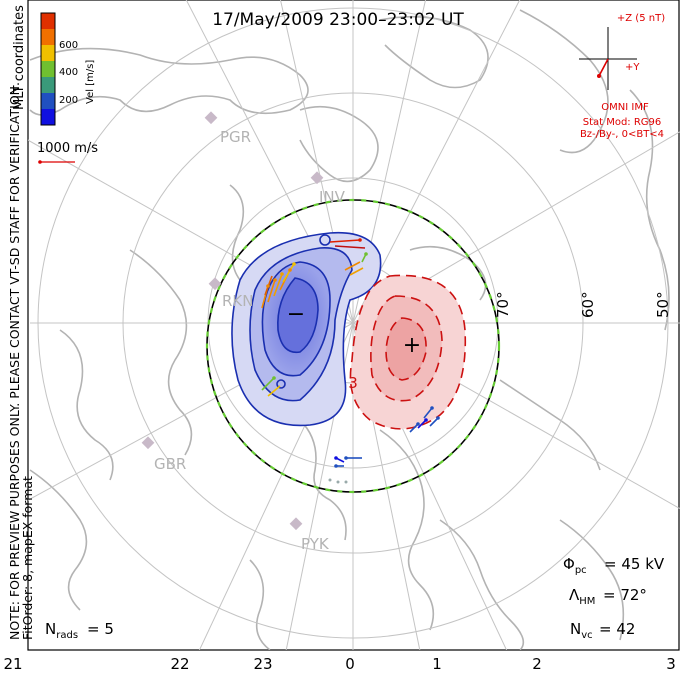 The height and width of the screenshot is (674, 680). I want to click on imf-condition-label: Bz-/By-, 0<BT<4, so click(622, 134).